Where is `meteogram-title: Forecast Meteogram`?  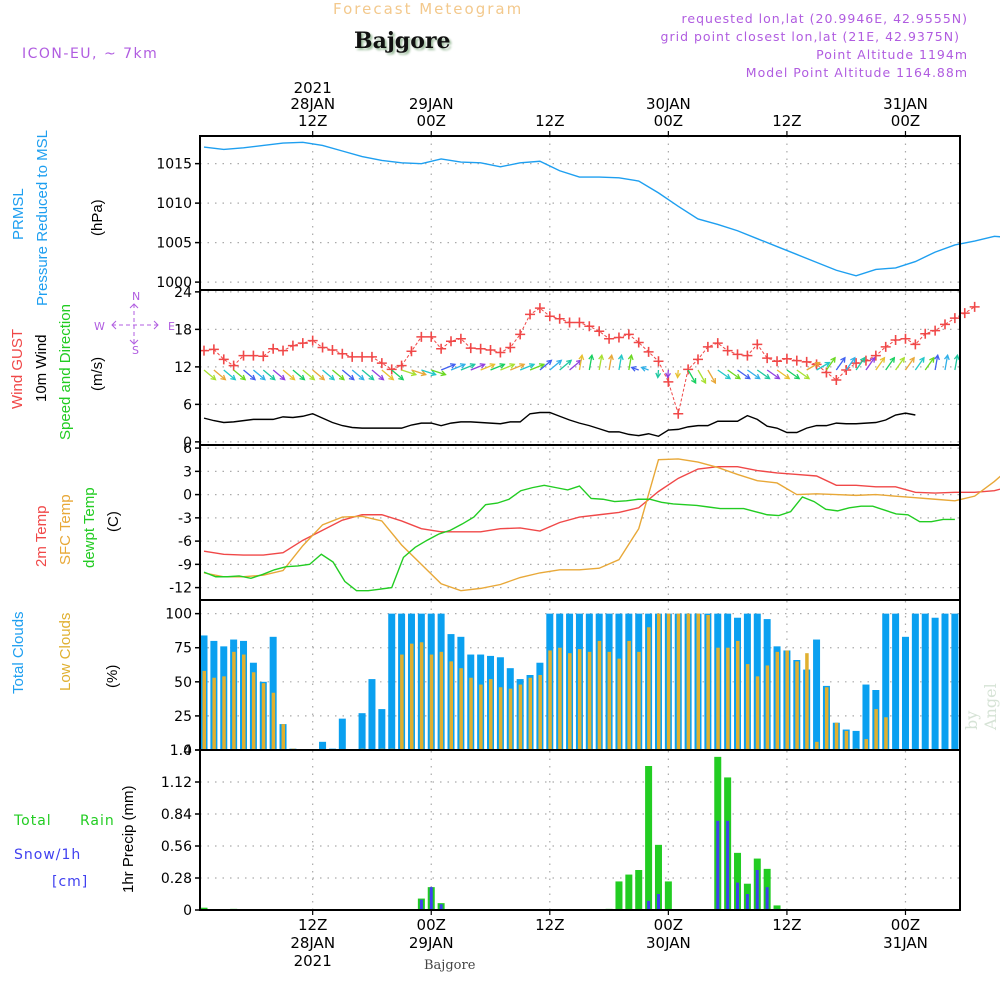
meteogram-title: Forecast Meteogram is located at coordinates (428, 9).